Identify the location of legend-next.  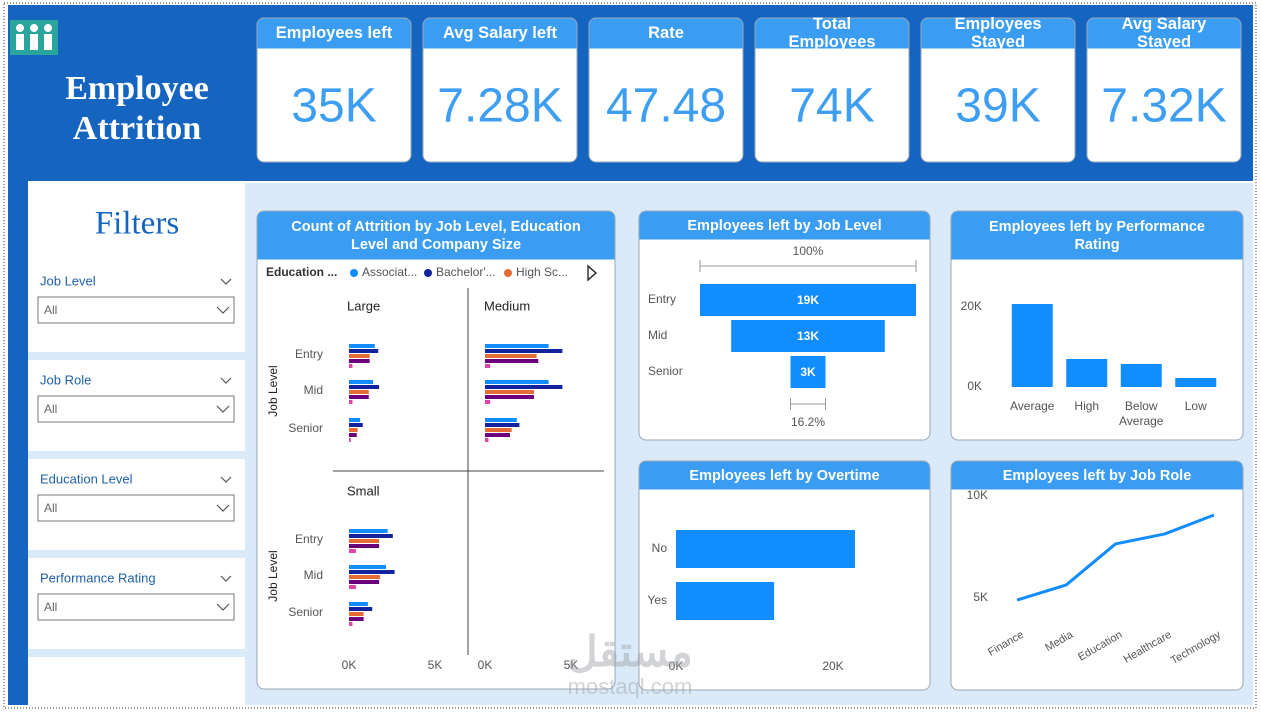
(592, 273).